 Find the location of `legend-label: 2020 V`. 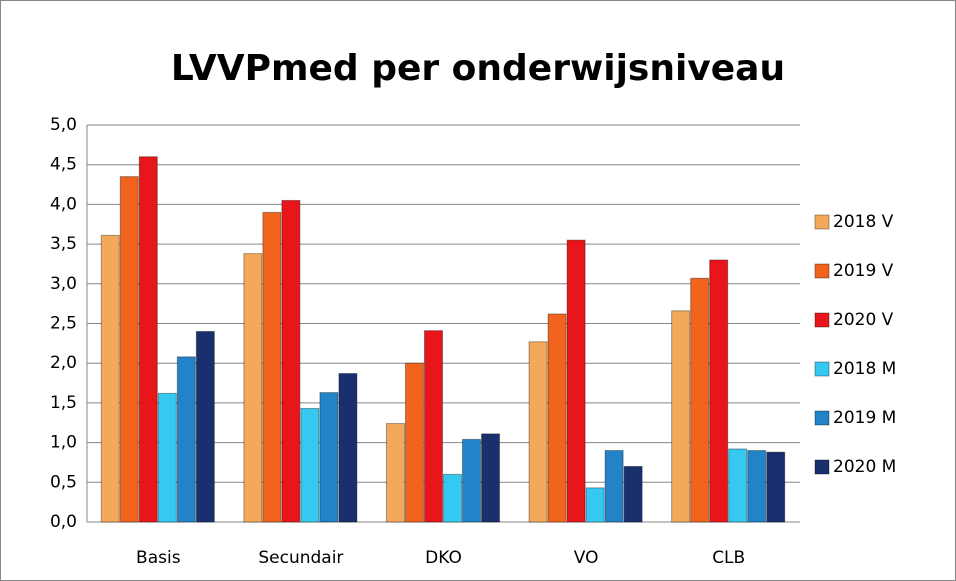

legend-label: 2020 V is located at coordinates (863, 320).